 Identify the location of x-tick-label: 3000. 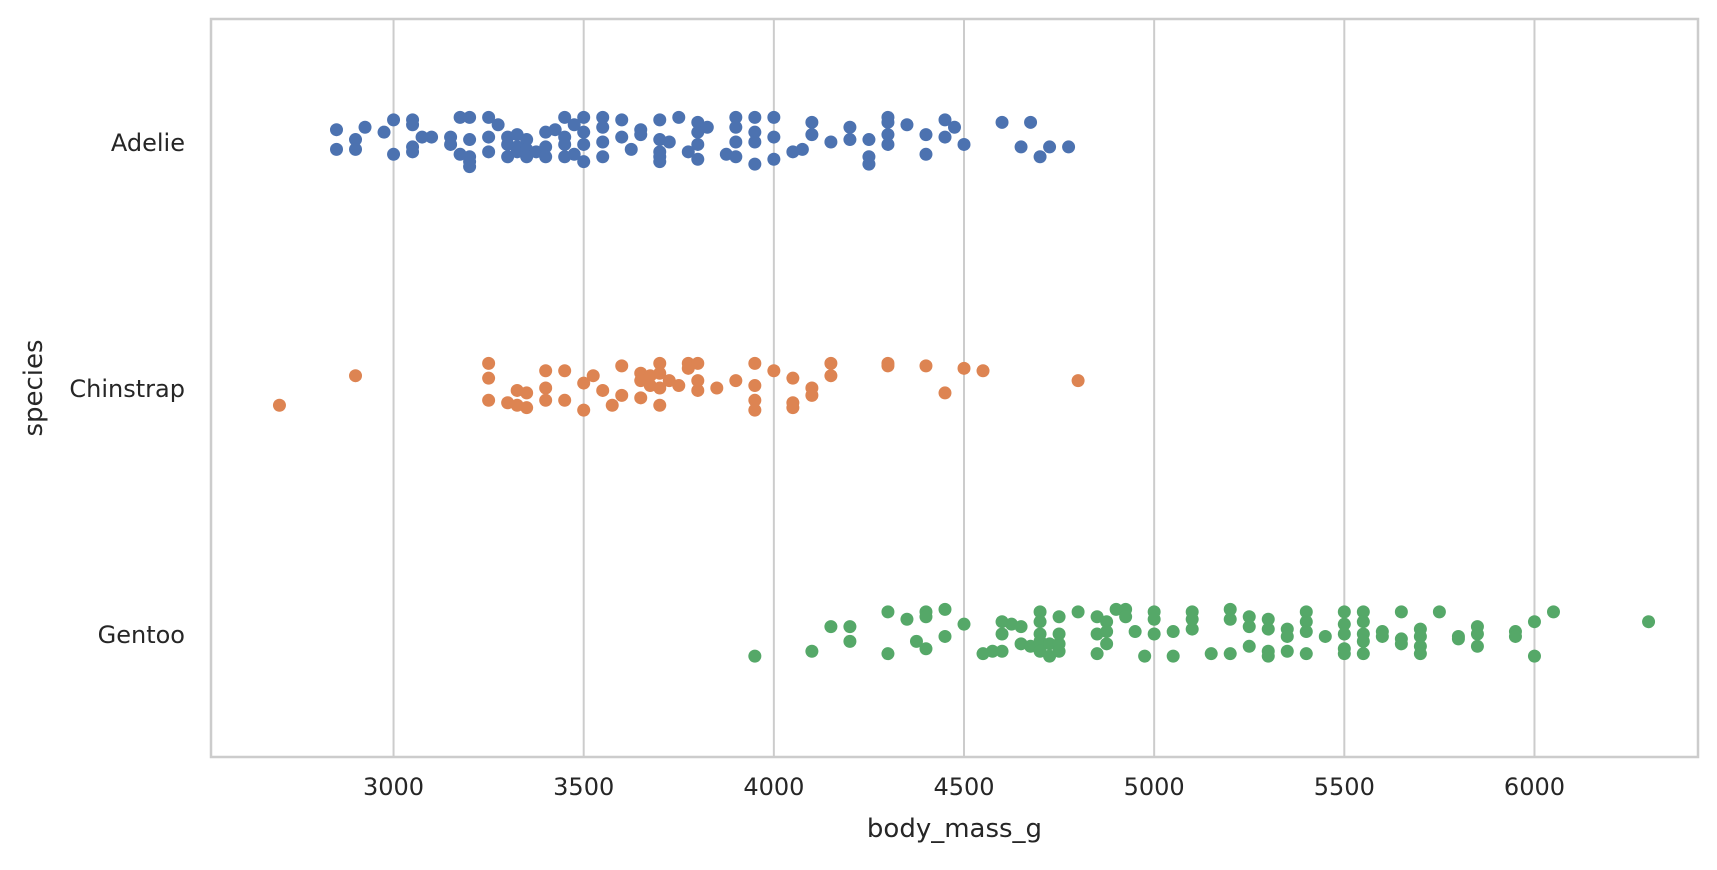
(393, 787).